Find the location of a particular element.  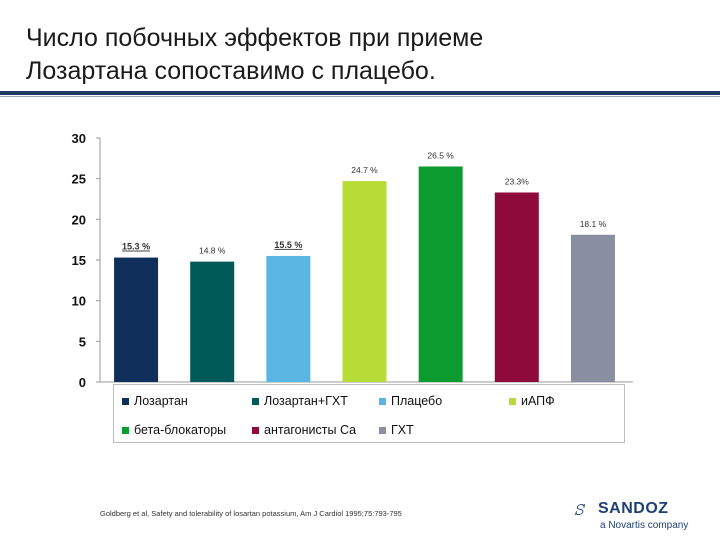

bar-value-label: 14.8 % is located at coordinates (212, 251).